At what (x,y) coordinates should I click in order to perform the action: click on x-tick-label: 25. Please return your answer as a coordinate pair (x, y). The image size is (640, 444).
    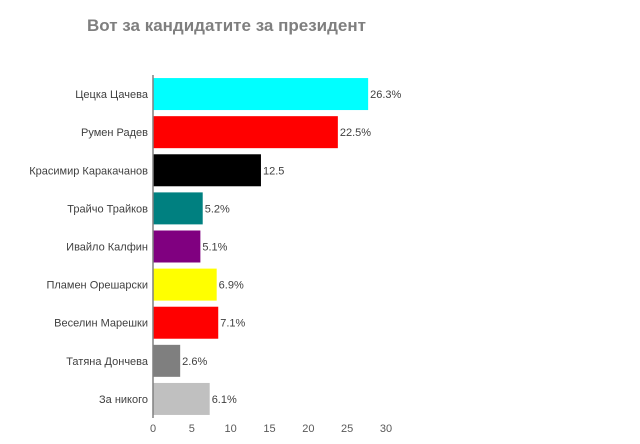
    Looking at the image, I should click on (347, 429).